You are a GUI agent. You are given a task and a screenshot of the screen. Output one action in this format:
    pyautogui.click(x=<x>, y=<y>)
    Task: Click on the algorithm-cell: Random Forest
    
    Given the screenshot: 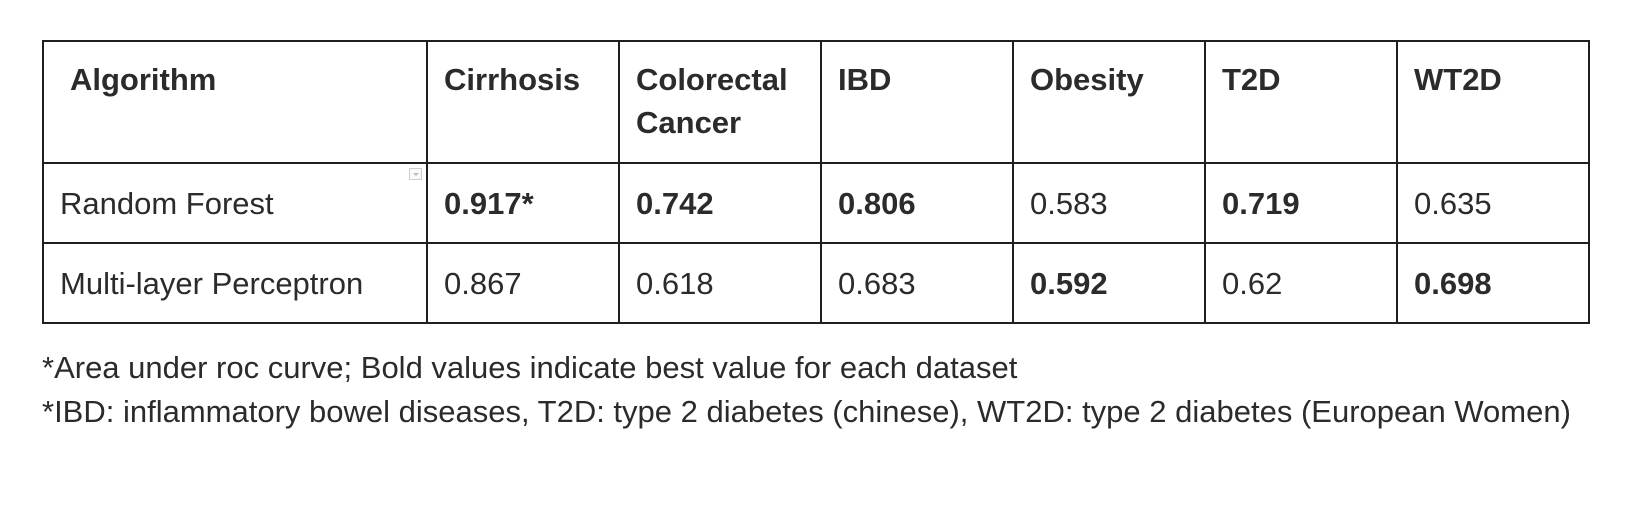 What is the action you would take?
    pyautogui.click(x=235, y=203)
    